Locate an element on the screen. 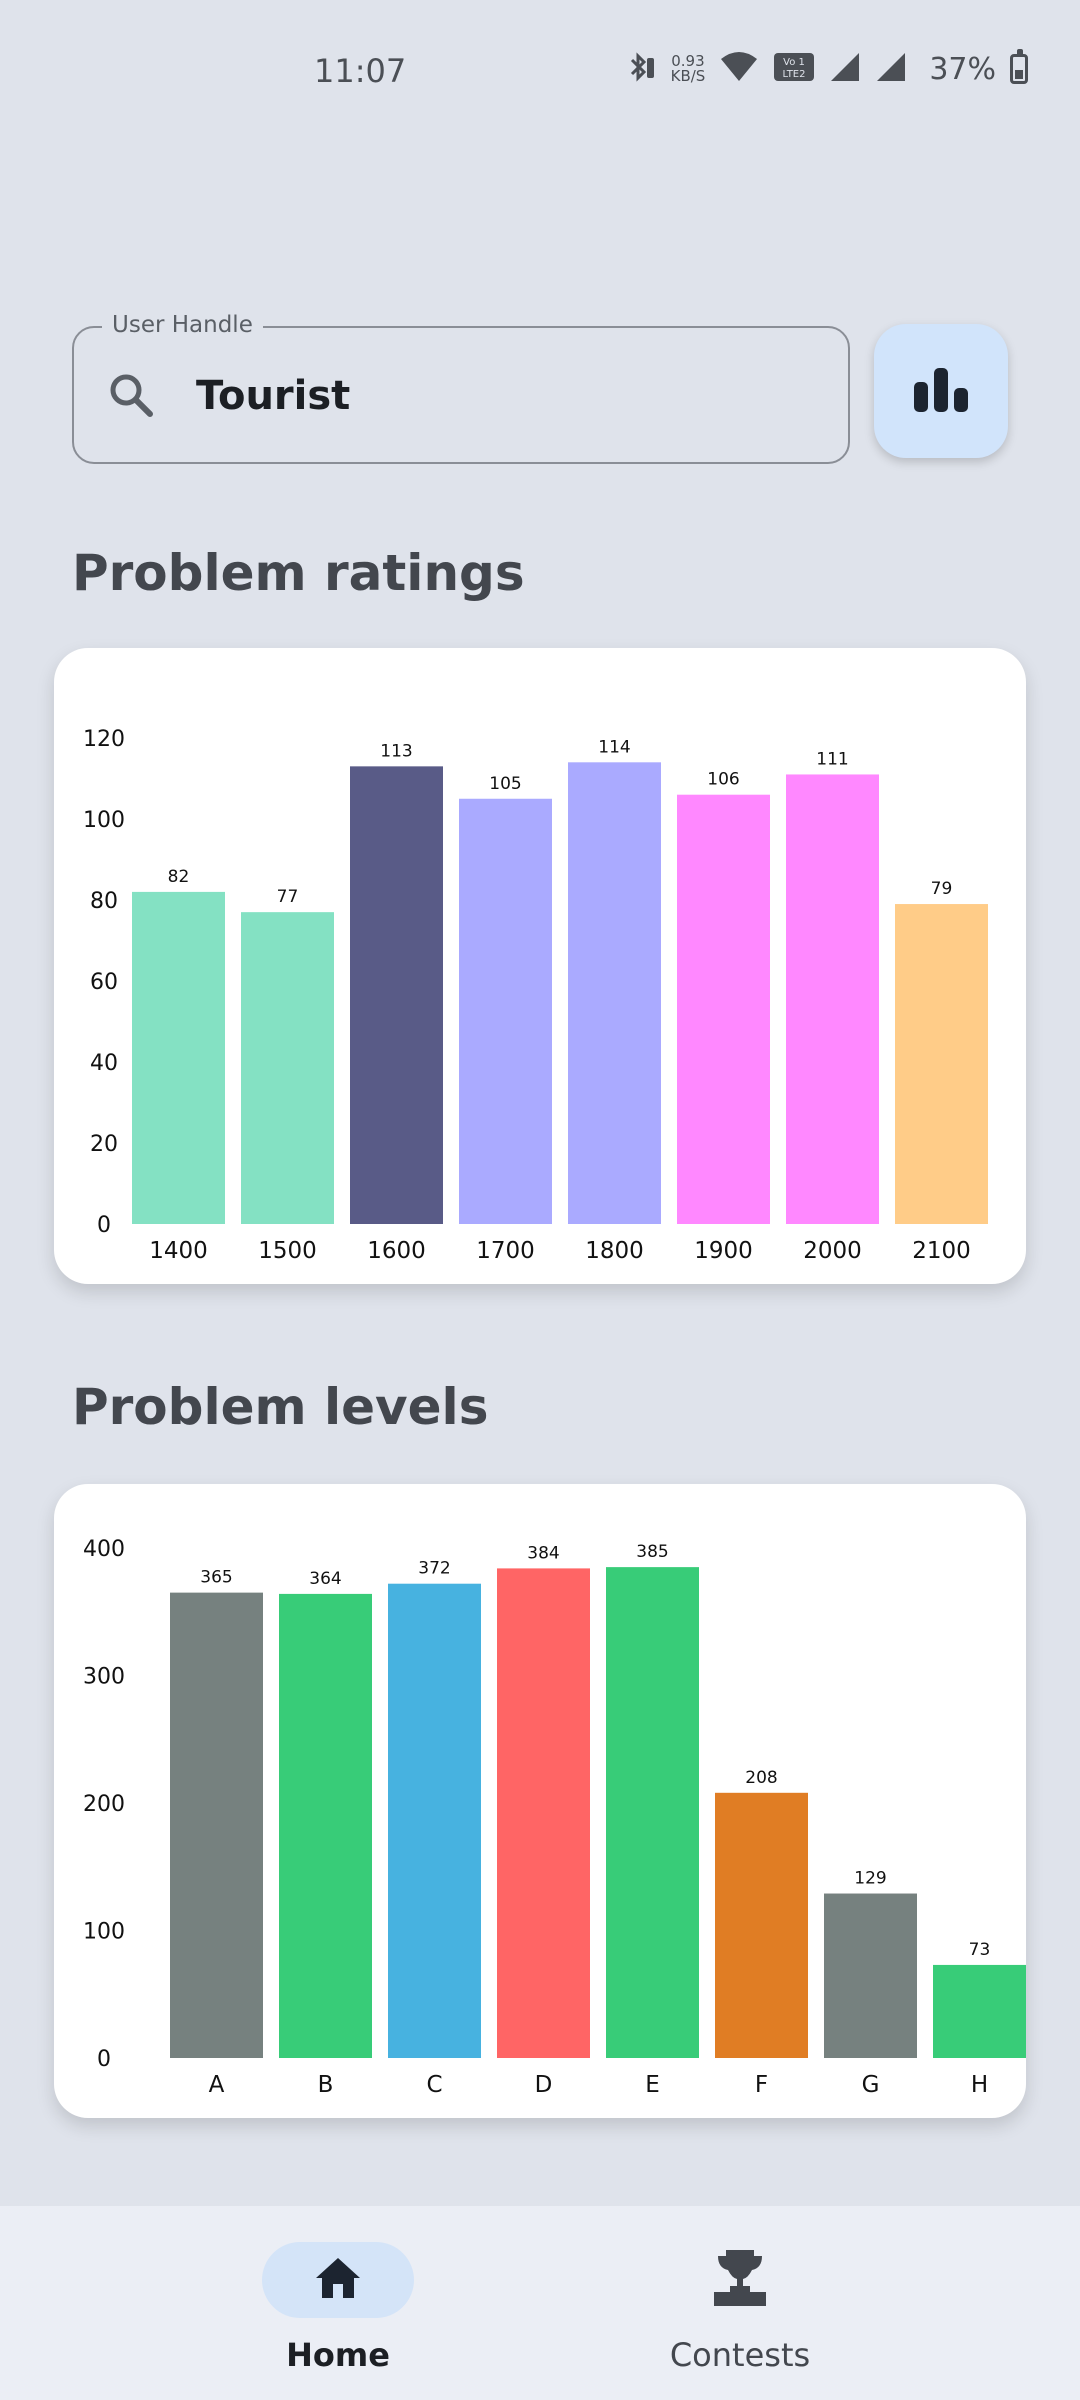 The width and height of the screenshot is (1080, 2400). nav-item-home: Home is located at coordinates (338, 2304).